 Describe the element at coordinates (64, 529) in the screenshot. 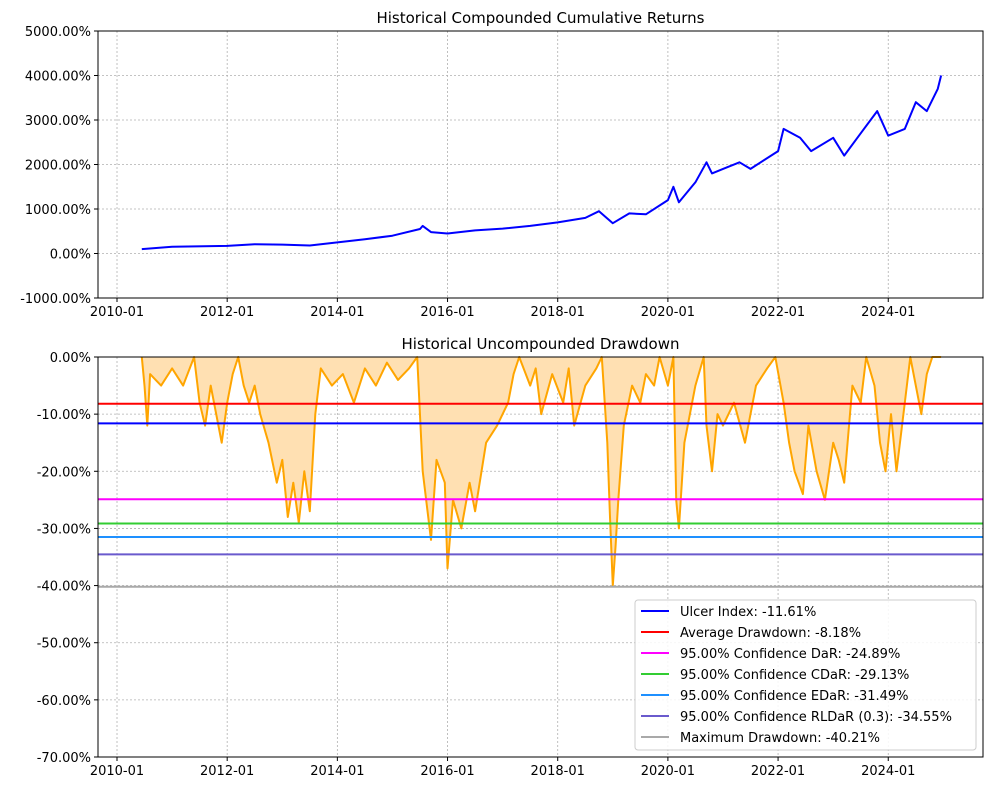

I see `y-tick-label: -30.00%` at that location.